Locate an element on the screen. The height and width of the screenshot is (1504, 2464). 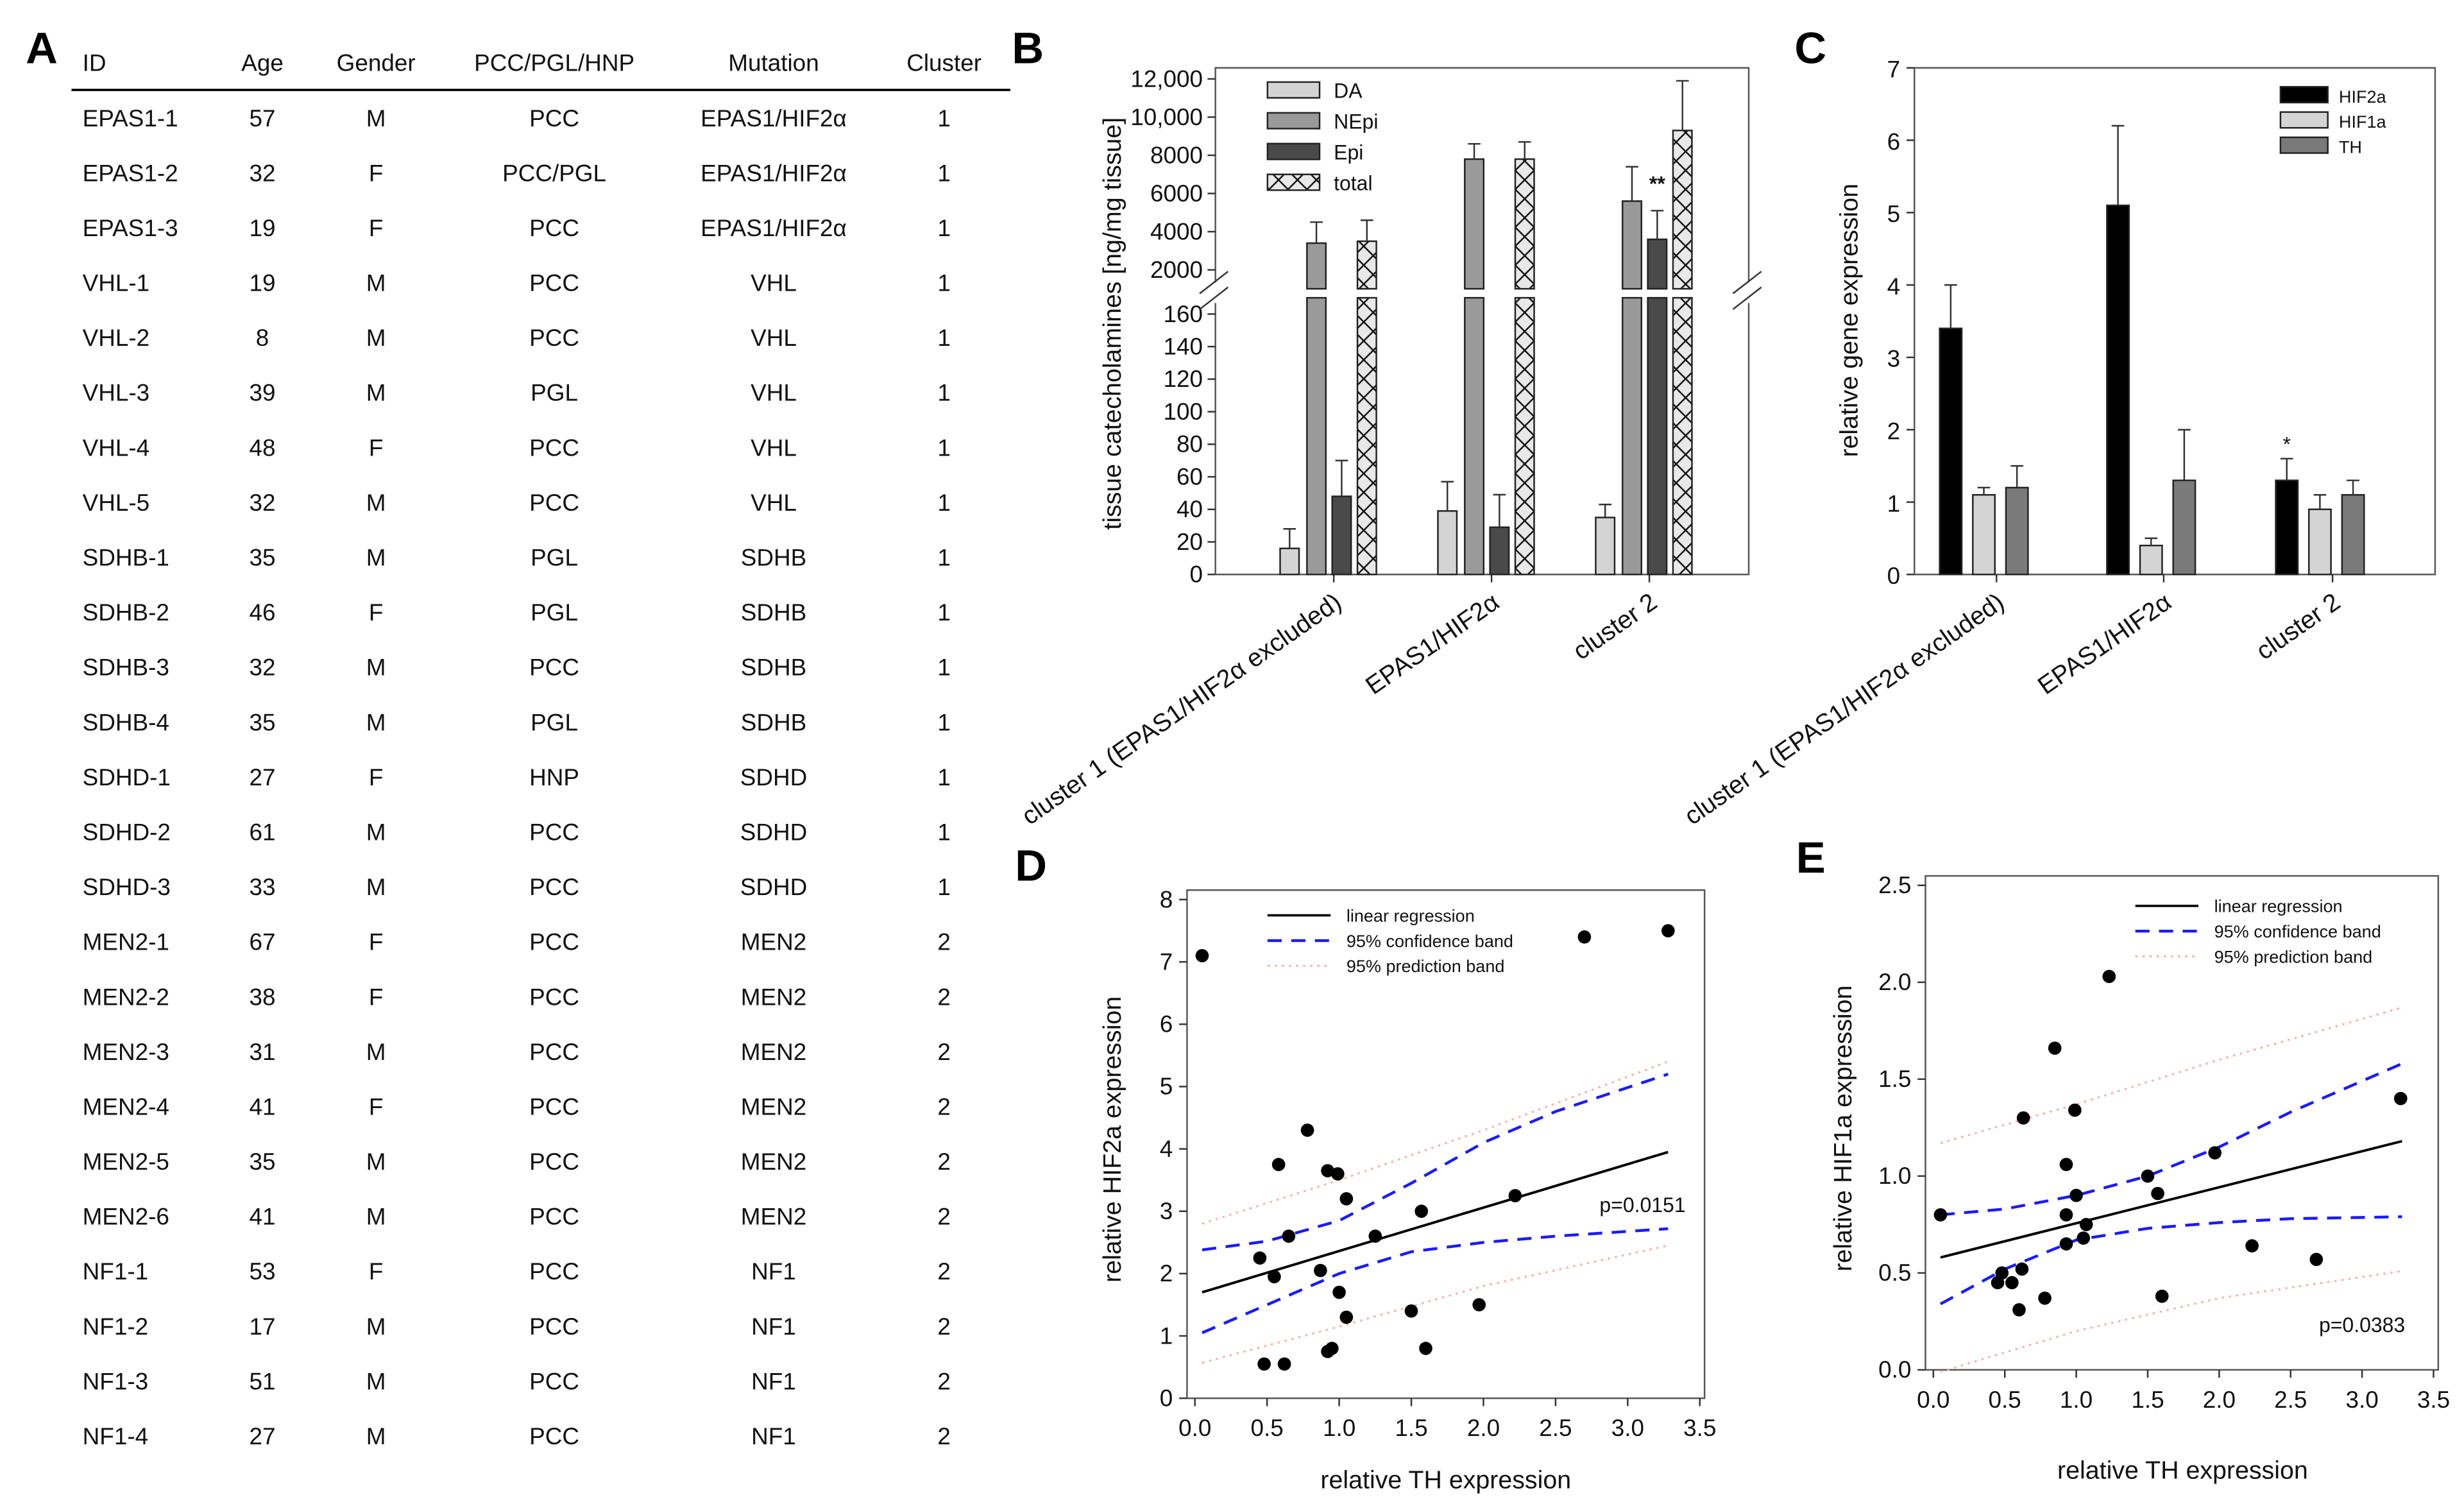
y-tick-label: 8000 is located at coordinates (1176, 155).